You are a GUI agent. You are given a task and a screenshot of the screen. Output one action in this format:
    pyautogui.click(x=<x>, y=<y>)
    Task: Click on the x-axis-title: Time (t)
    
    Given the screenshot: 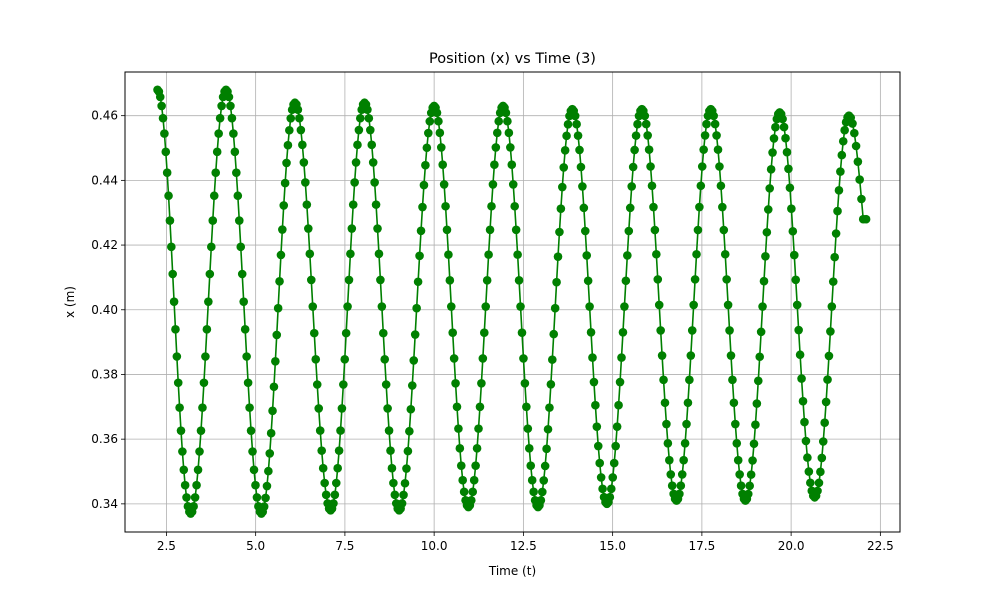 What is the action you would take?
    pyautogui.click(x=512, y=571)
    